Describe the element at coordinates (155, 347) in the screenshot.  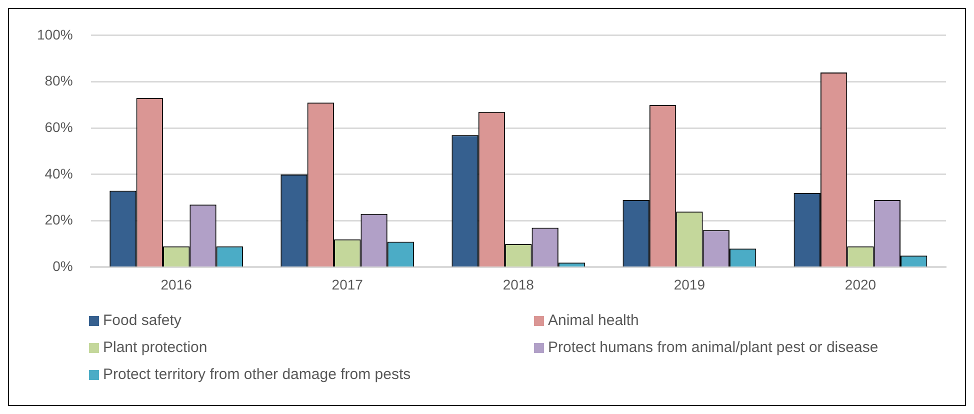
I see `legend-label: Plant protection` at that location.